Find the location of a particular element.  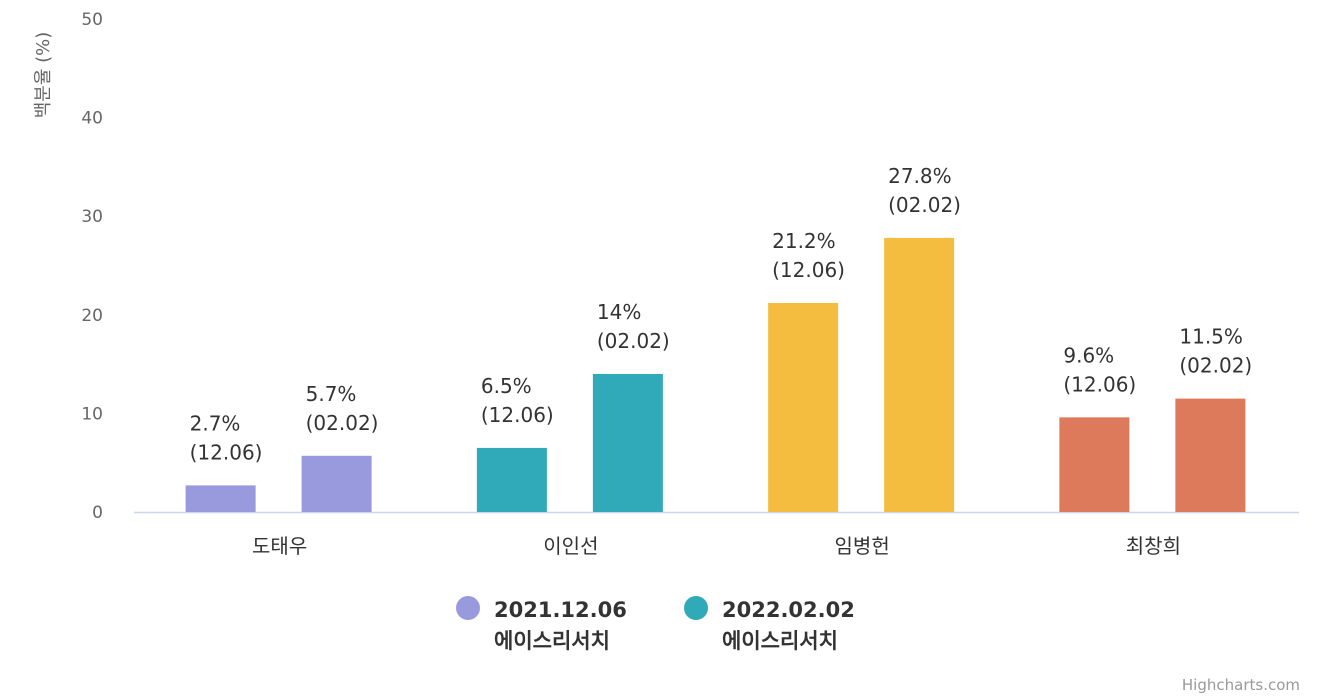

data-label: 2.7% is located at coordinates (215, 423).